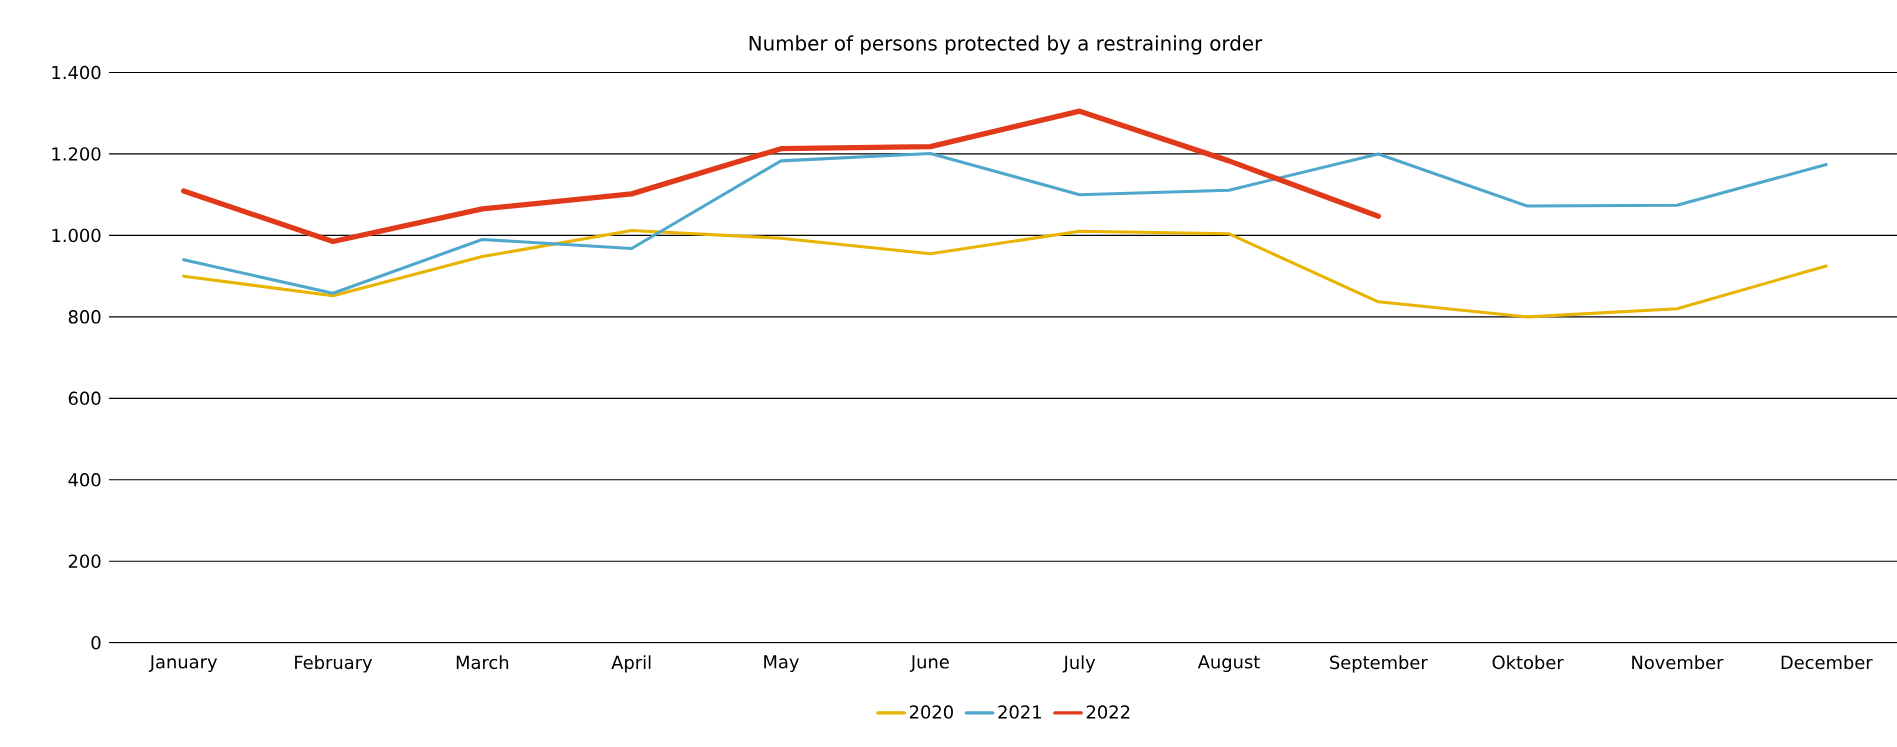 This screenshot has height=747, width=1897. I want to click on x-tick-label: June, so click(929, 663).